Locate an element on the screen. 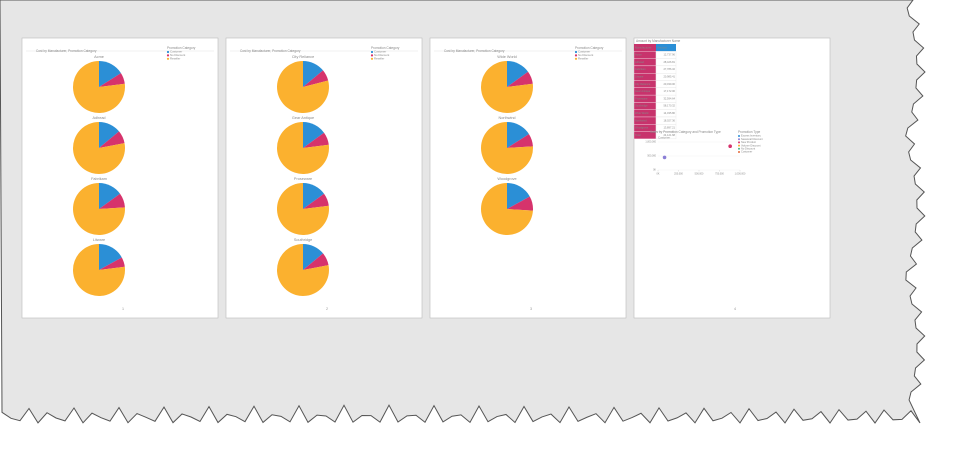  legend-item: Excess Inventory is located at coordinates (751, 136).